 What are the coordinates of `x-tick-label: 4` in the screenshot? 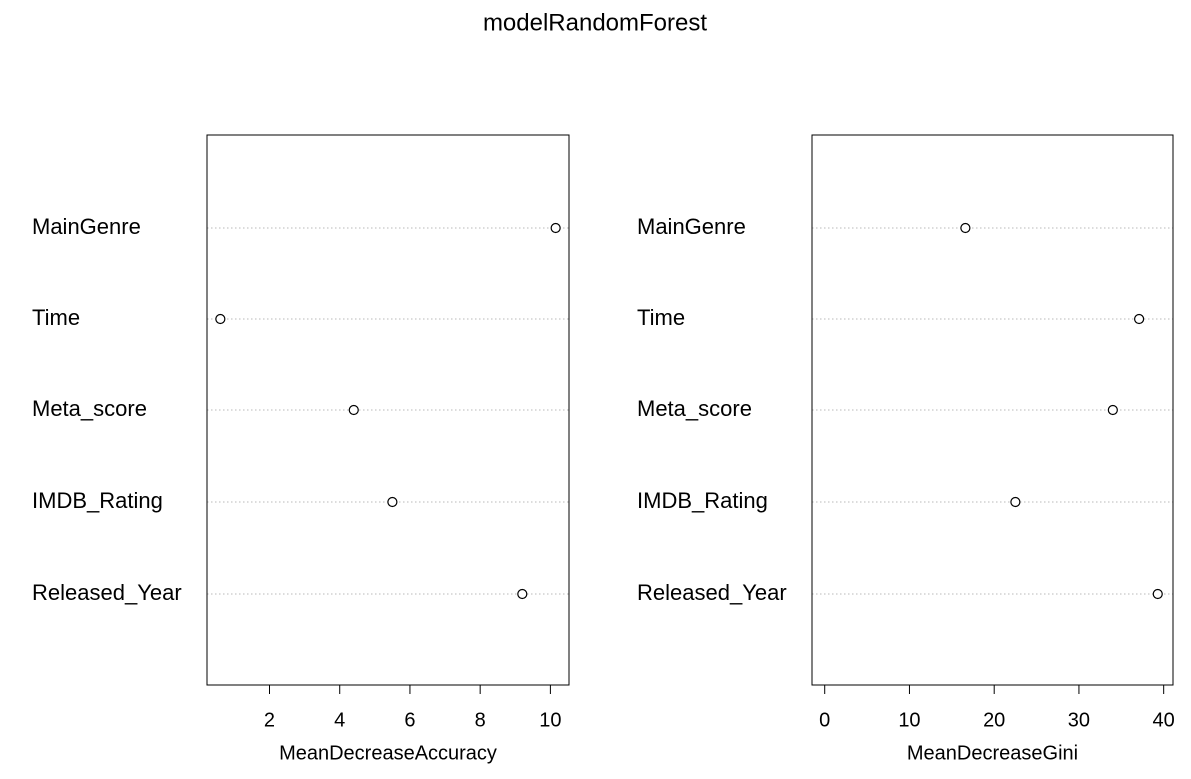 It's located at (339, 720).